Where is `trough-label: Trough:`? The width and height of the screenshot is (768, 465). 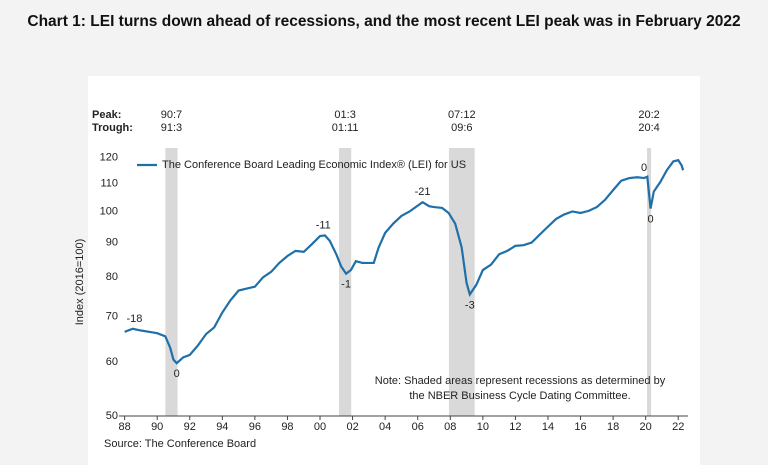 trough-label: Trough: is located at coordinates (112, 128).